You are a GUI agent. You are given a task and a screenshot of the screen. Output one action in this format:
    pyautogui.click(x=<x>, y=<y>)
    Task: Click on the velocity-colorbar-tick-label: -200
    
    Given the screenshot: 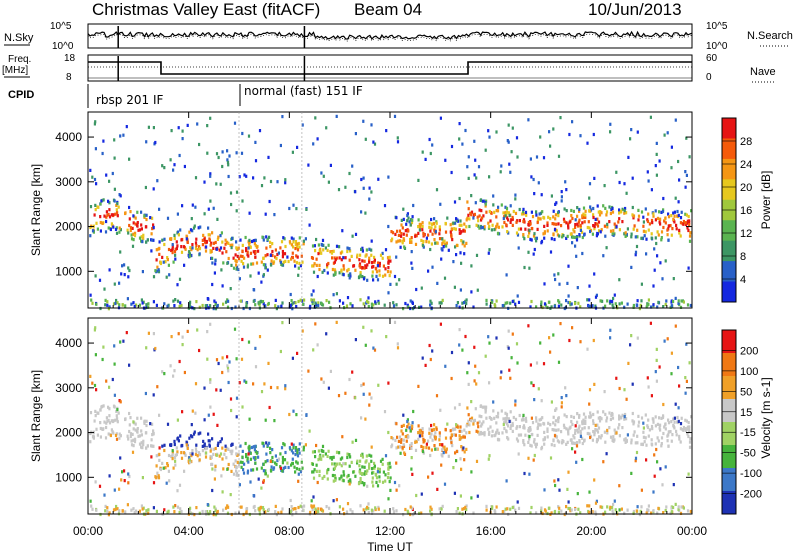 What is the action you would take?
    pyautogui.click(x=751, y=495)
    